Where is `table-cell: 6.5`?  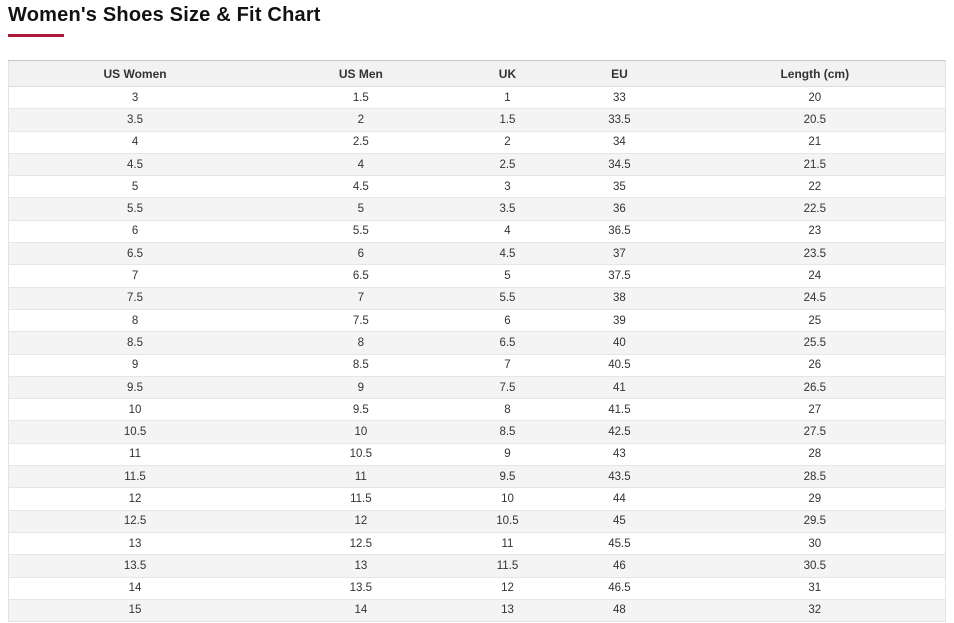
table-cell: 6.5 is located at coordinates (135, 254).